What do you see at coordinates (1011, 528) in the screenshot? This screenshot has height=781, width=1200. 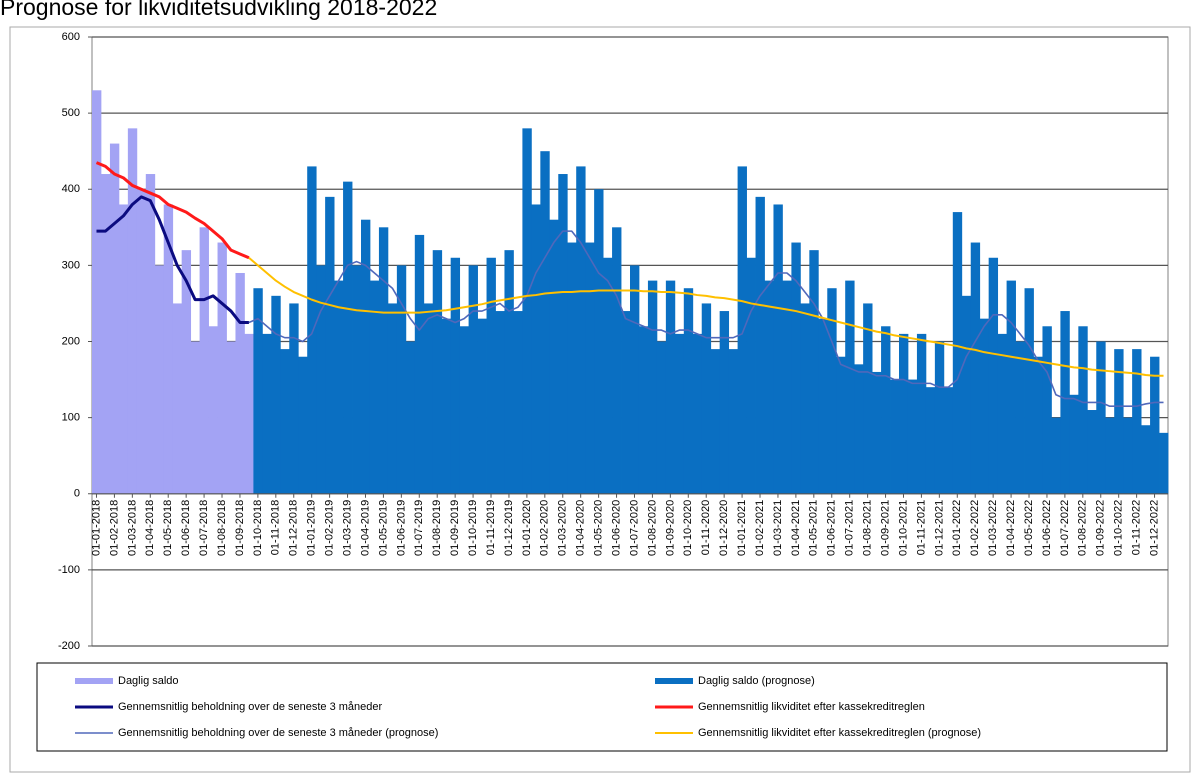 I see `x-tick-label: 01-04-2022` at bounding box center [1011, 528].